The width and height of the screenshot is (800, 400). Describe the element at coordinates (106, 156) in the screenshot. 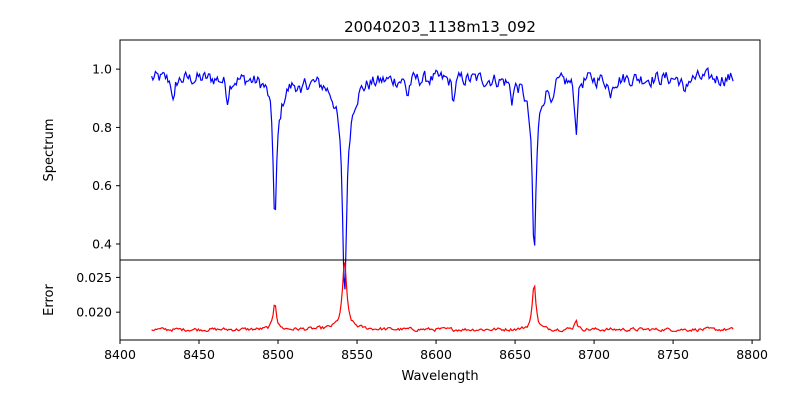

I see `spectrum-y-axis: 0.4 0.6 0.8 1.0` at that location.